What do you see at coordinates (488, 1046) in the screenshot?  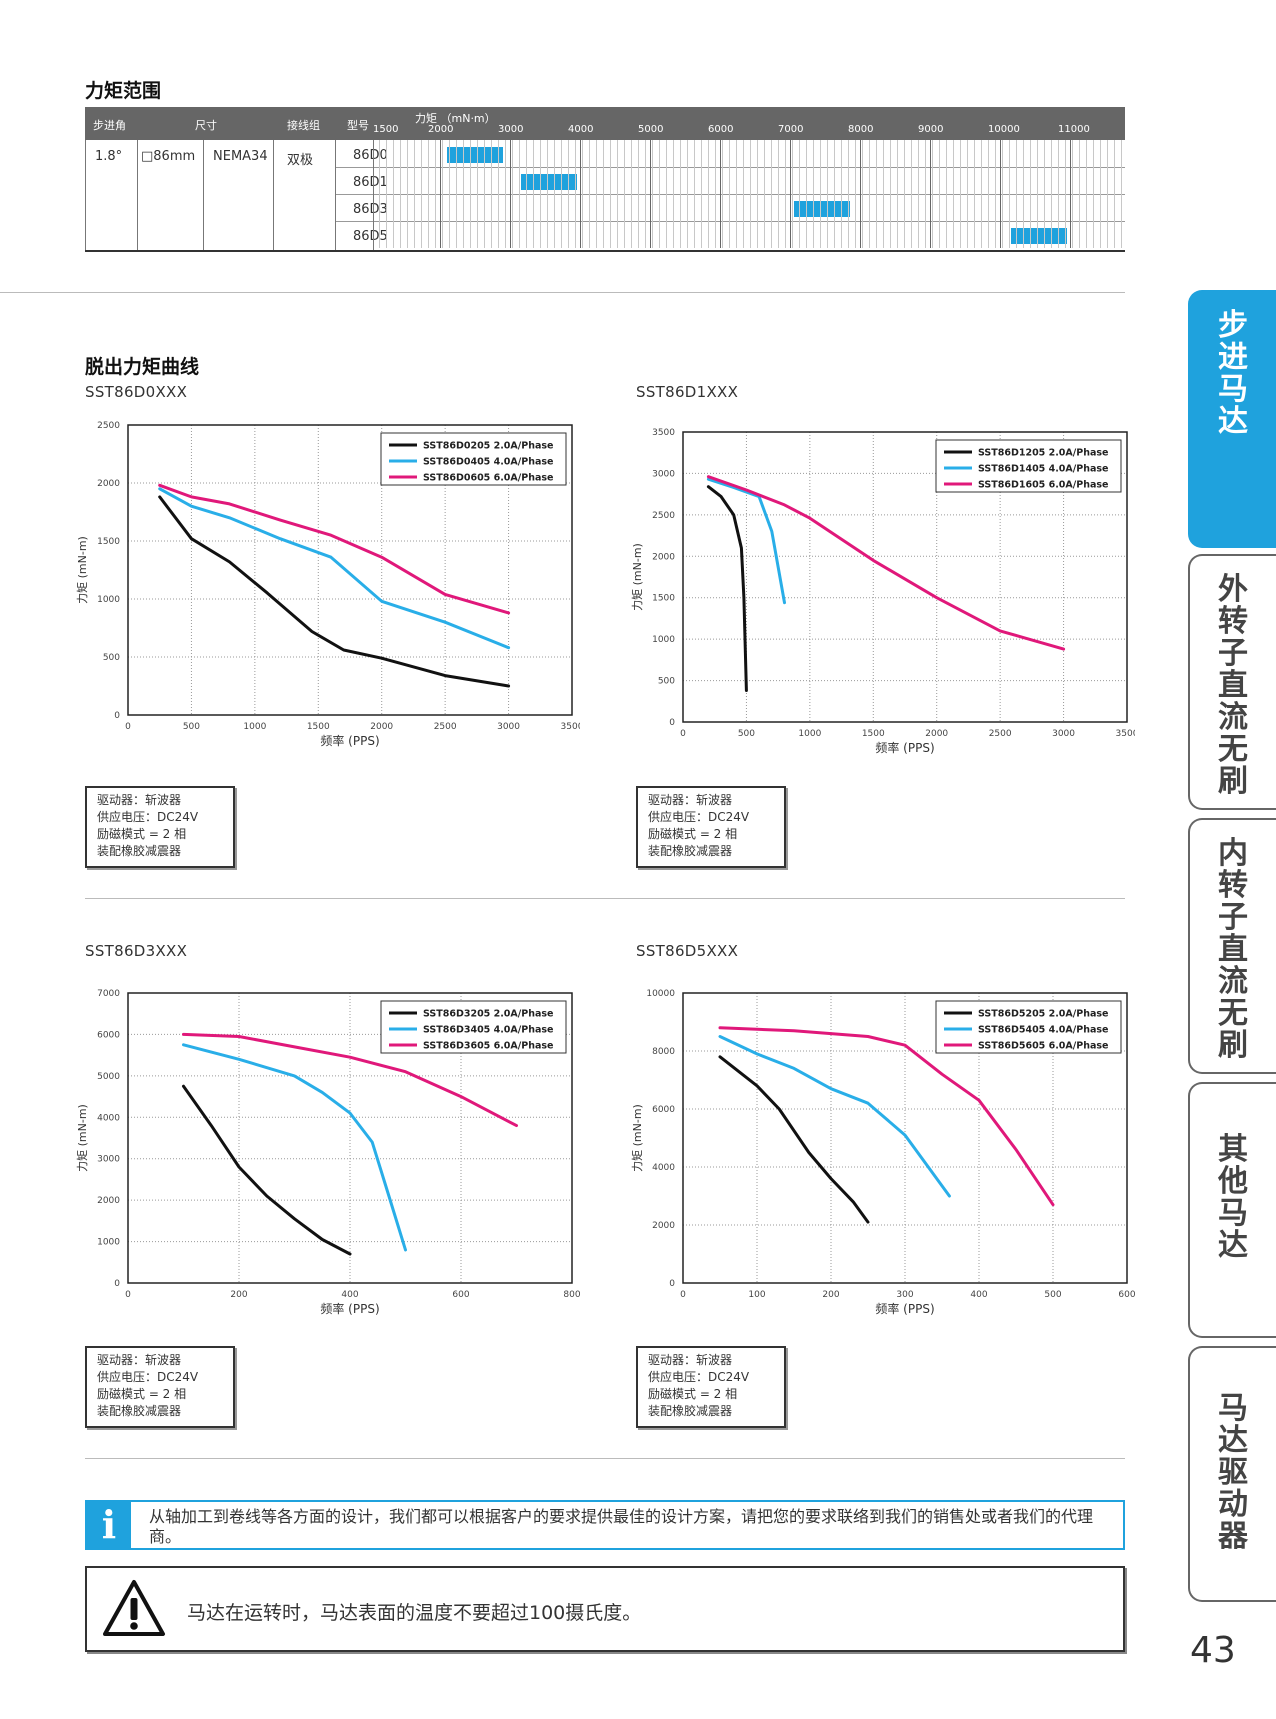 I see `legend-label: SST86D3605 6.0A/Phase` at bounding box center [488, 1046].